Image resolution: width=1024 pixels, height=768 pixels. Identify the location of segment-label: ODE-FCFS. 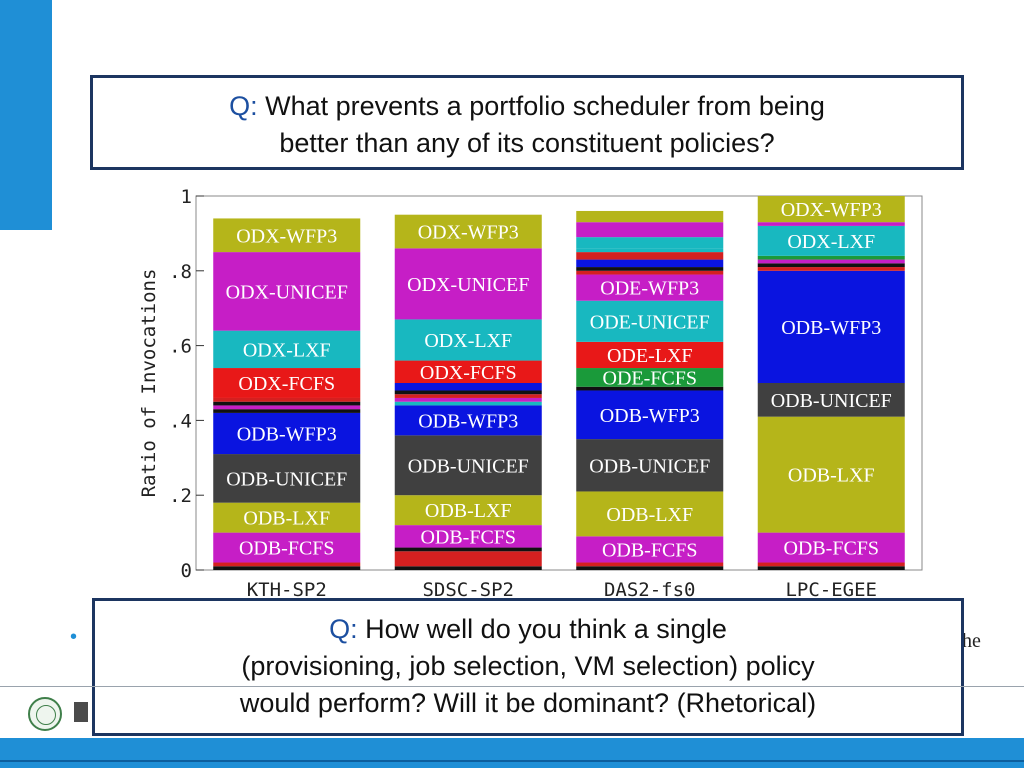
(650, 378).